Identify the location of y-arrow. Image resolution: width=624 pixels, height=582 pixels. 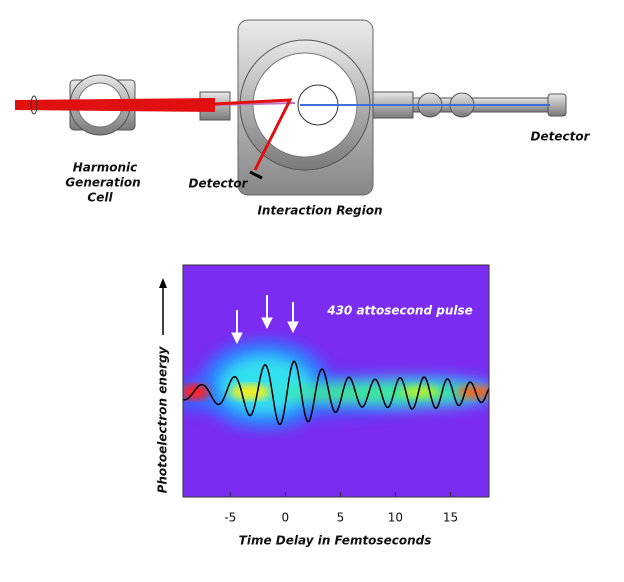
(163, 306).